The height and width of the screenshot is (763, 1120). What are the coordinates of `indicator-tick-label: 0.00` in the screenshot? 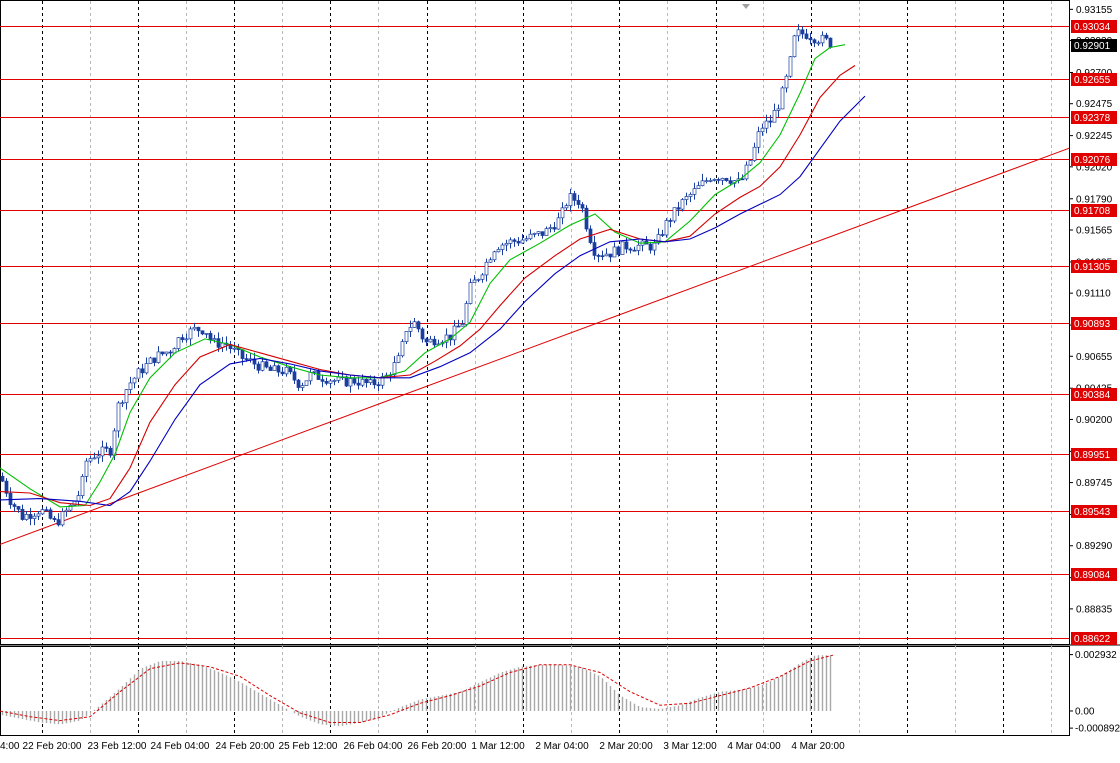 It's located at (1085, 711).